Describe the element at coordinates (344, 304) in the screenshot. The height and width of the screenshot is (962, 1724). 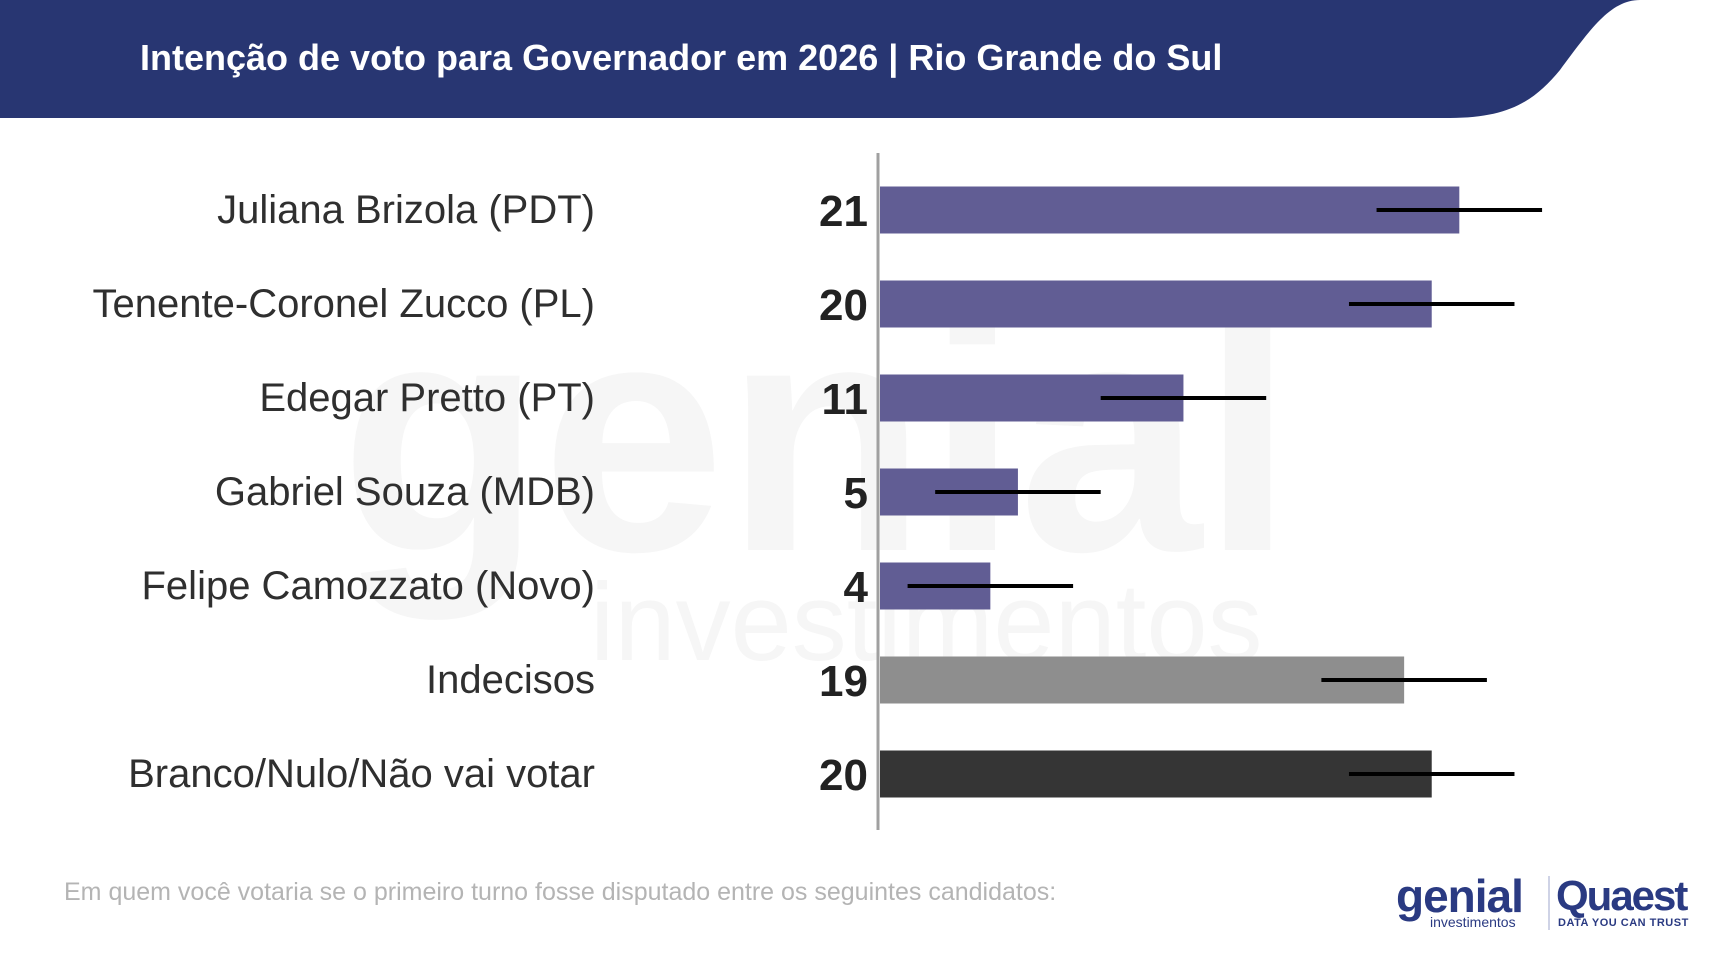
I see `category-label: Tenente-Coronel Zucco (PL)` at that location.